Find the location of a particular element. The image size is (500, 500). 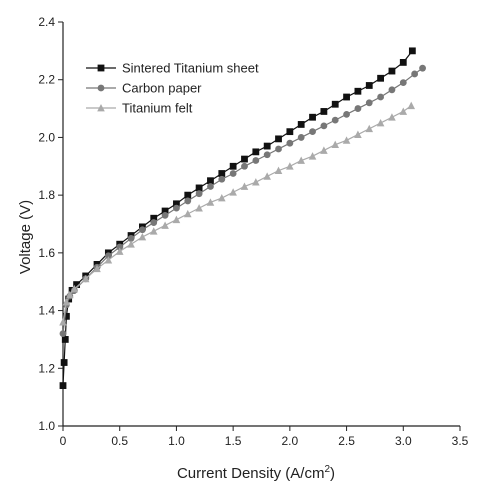

legend-item: Sintered Titanium sheet is located at coordinates (172, 68).